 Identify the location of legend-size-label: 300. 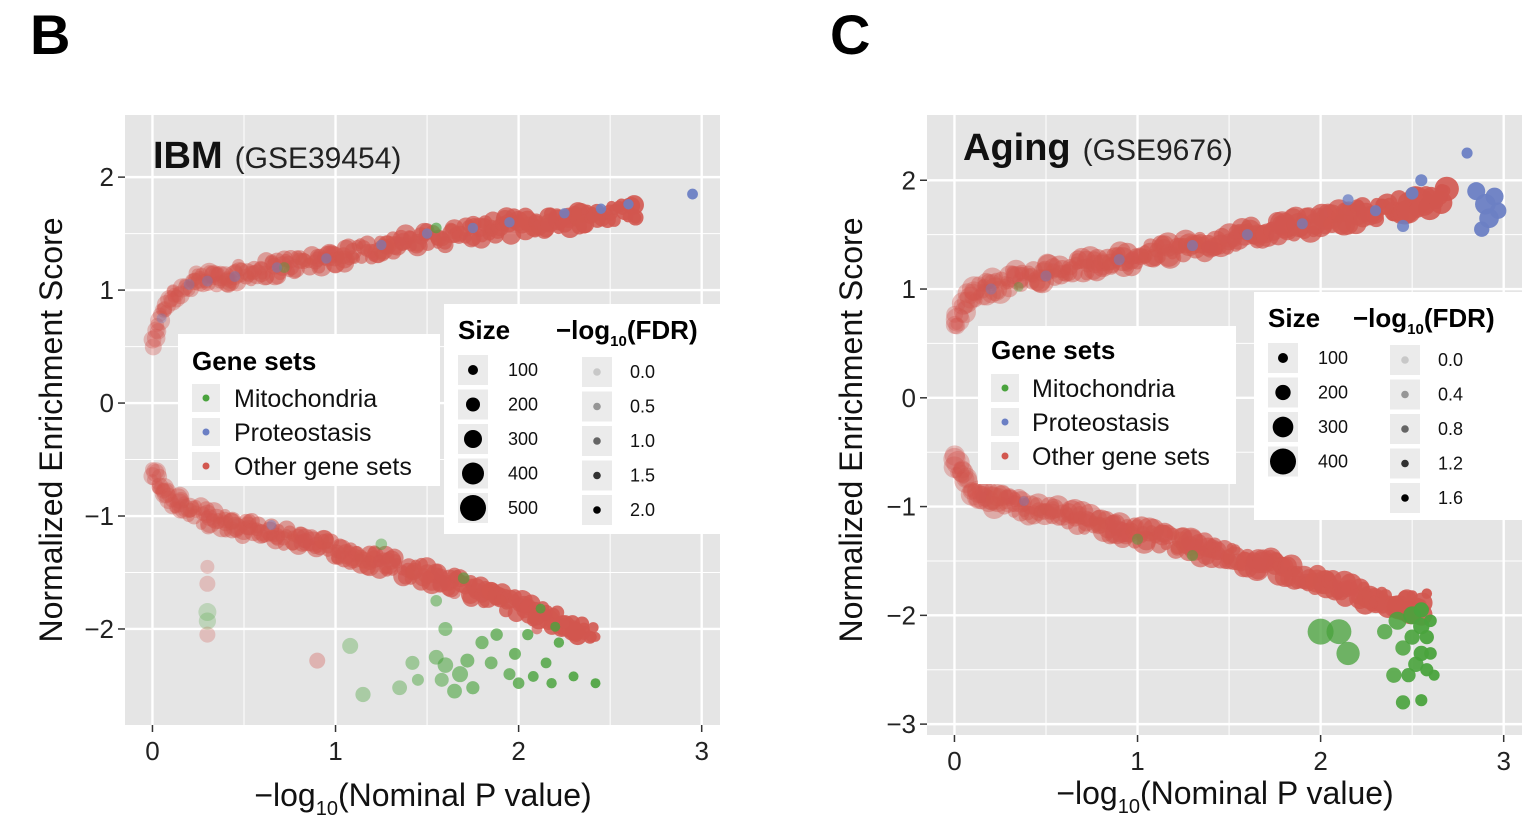
(523, 439).